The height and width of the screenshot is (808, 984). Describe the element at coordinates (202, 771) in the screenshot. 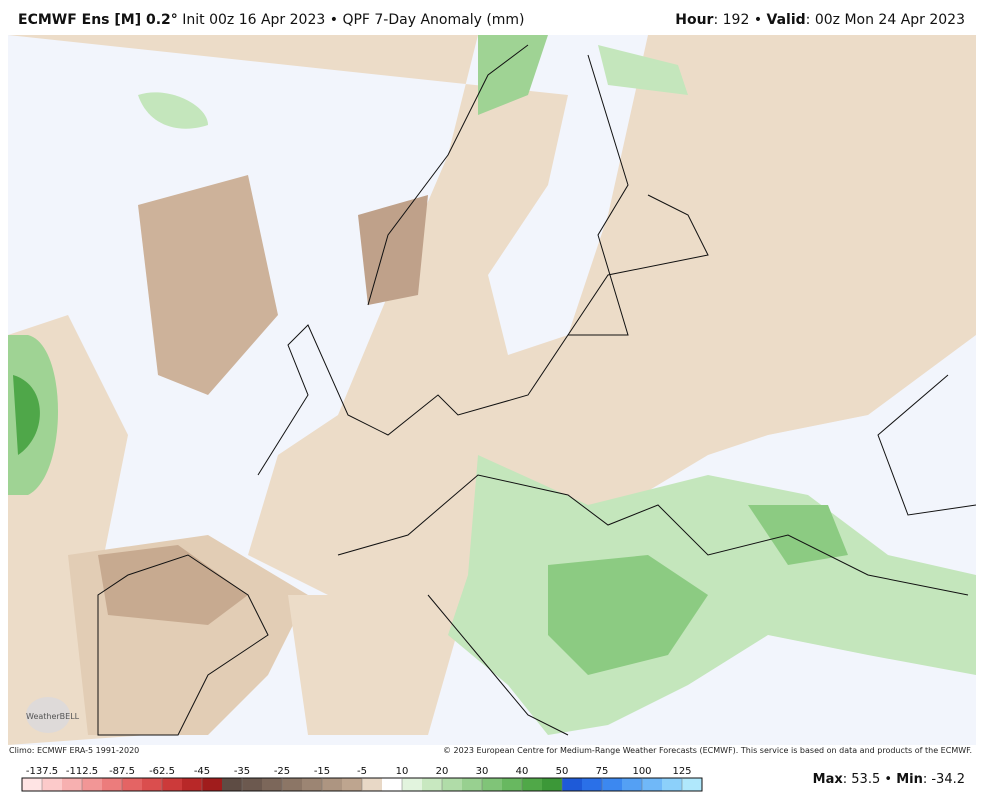

I see `tick-label: -45` at that location.